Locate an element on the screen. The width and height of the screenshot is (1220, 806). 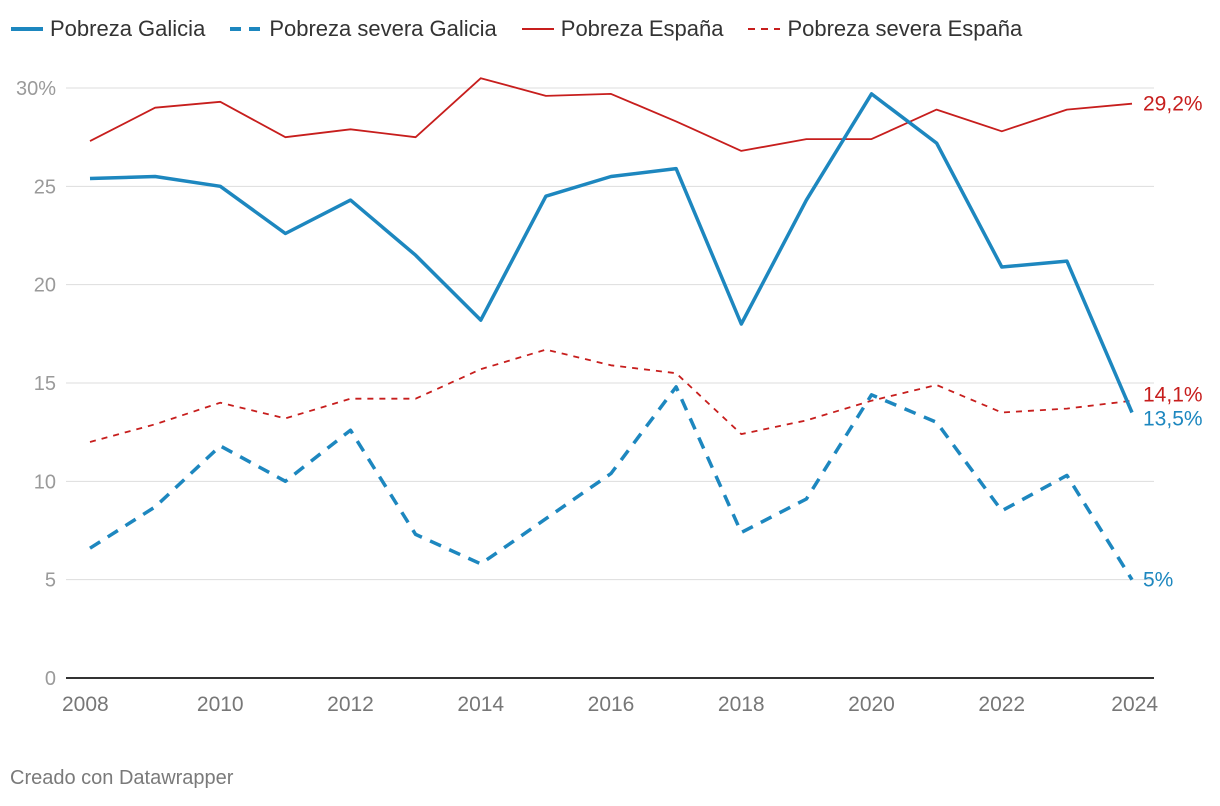
x-tick-label-2022: 2022 is located at coordinates (1001, 704).